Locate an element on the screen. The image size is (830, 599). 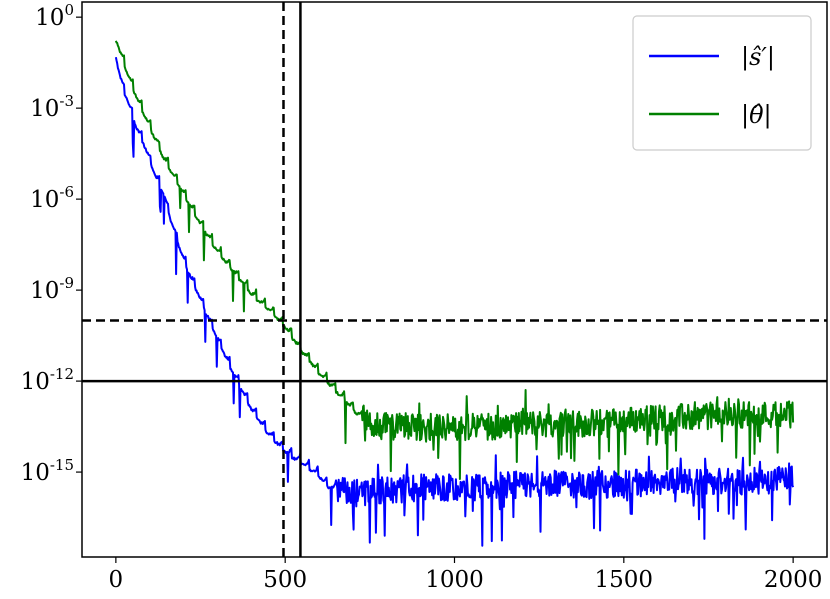
x-tick-label: 0 is located at coordinates (116, 580).